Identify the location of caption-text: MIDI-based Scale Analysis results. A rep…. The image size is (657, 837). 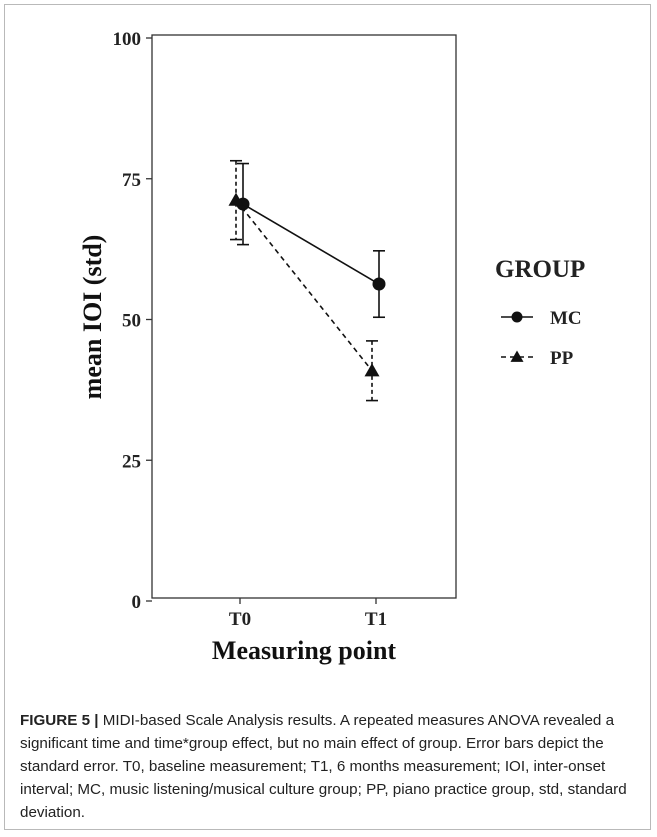
(323, 766).